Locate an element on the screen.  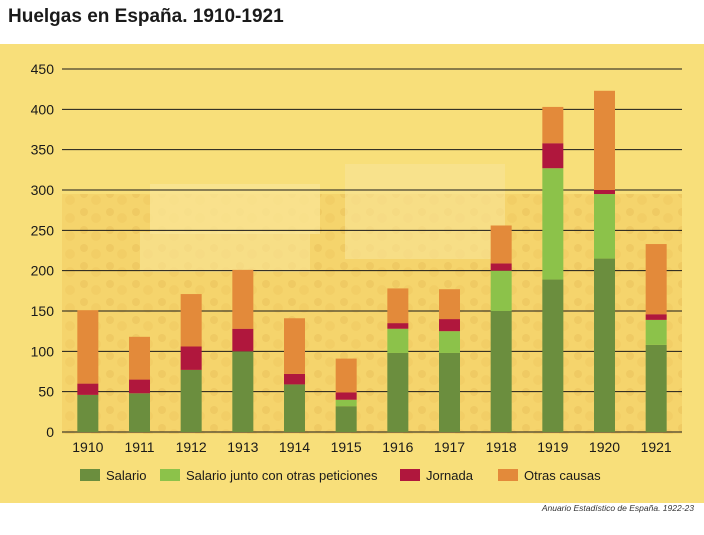
x-tick-label: 1921 is located at coordinates (656, 447).